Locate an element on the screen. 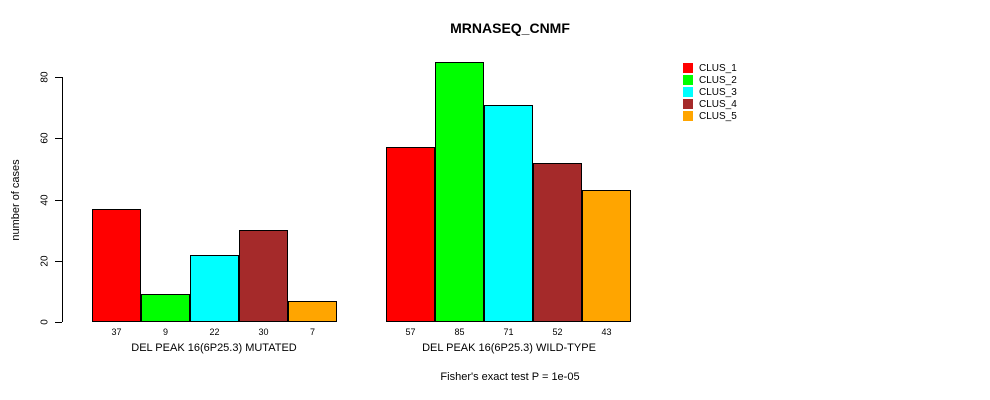 This screenshot has height=400, width=990. legend-label: CLUS_5 is located at coordinates (718, 116).